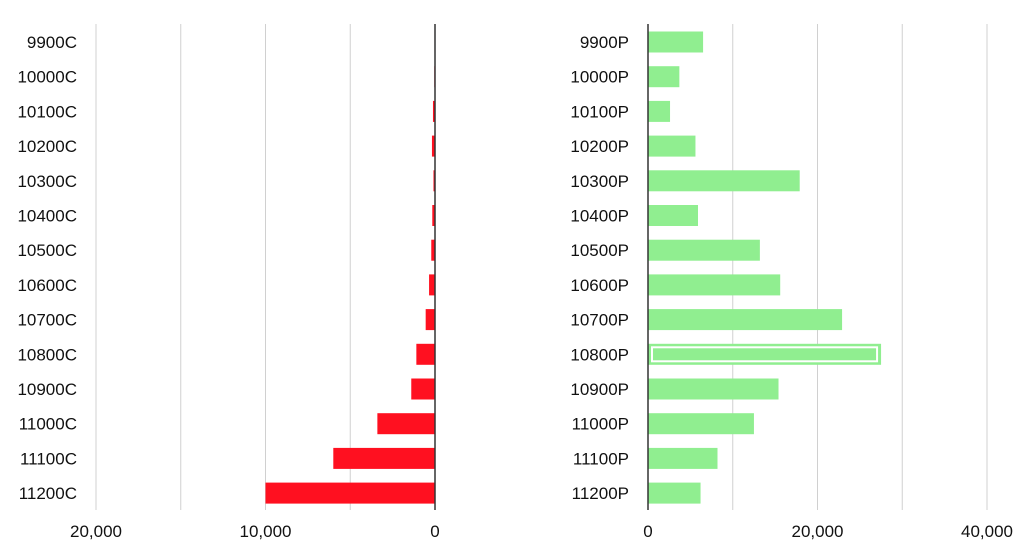  Describe the element at coordinates (599, 389) in the screenshot. I see `puts-category-label: 10900P` at that location.